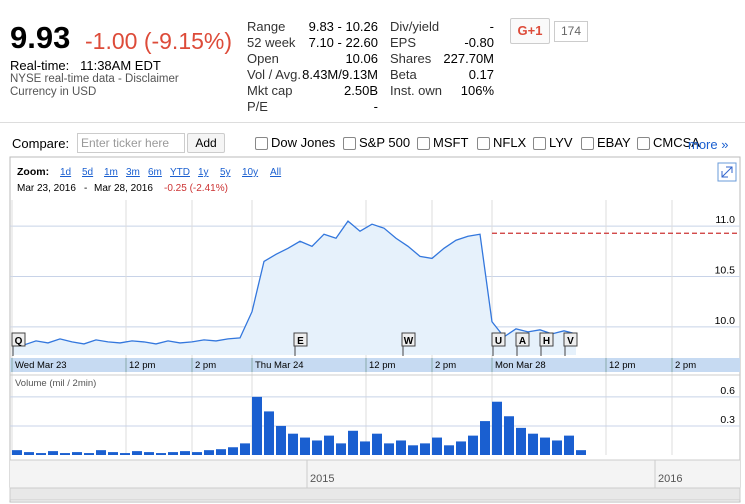 This screenshot has height=504, width=745. What do you see at coordinates (206, 143) in the screenshot?
I see `add-button: Add` at bounding box center [206, 143].